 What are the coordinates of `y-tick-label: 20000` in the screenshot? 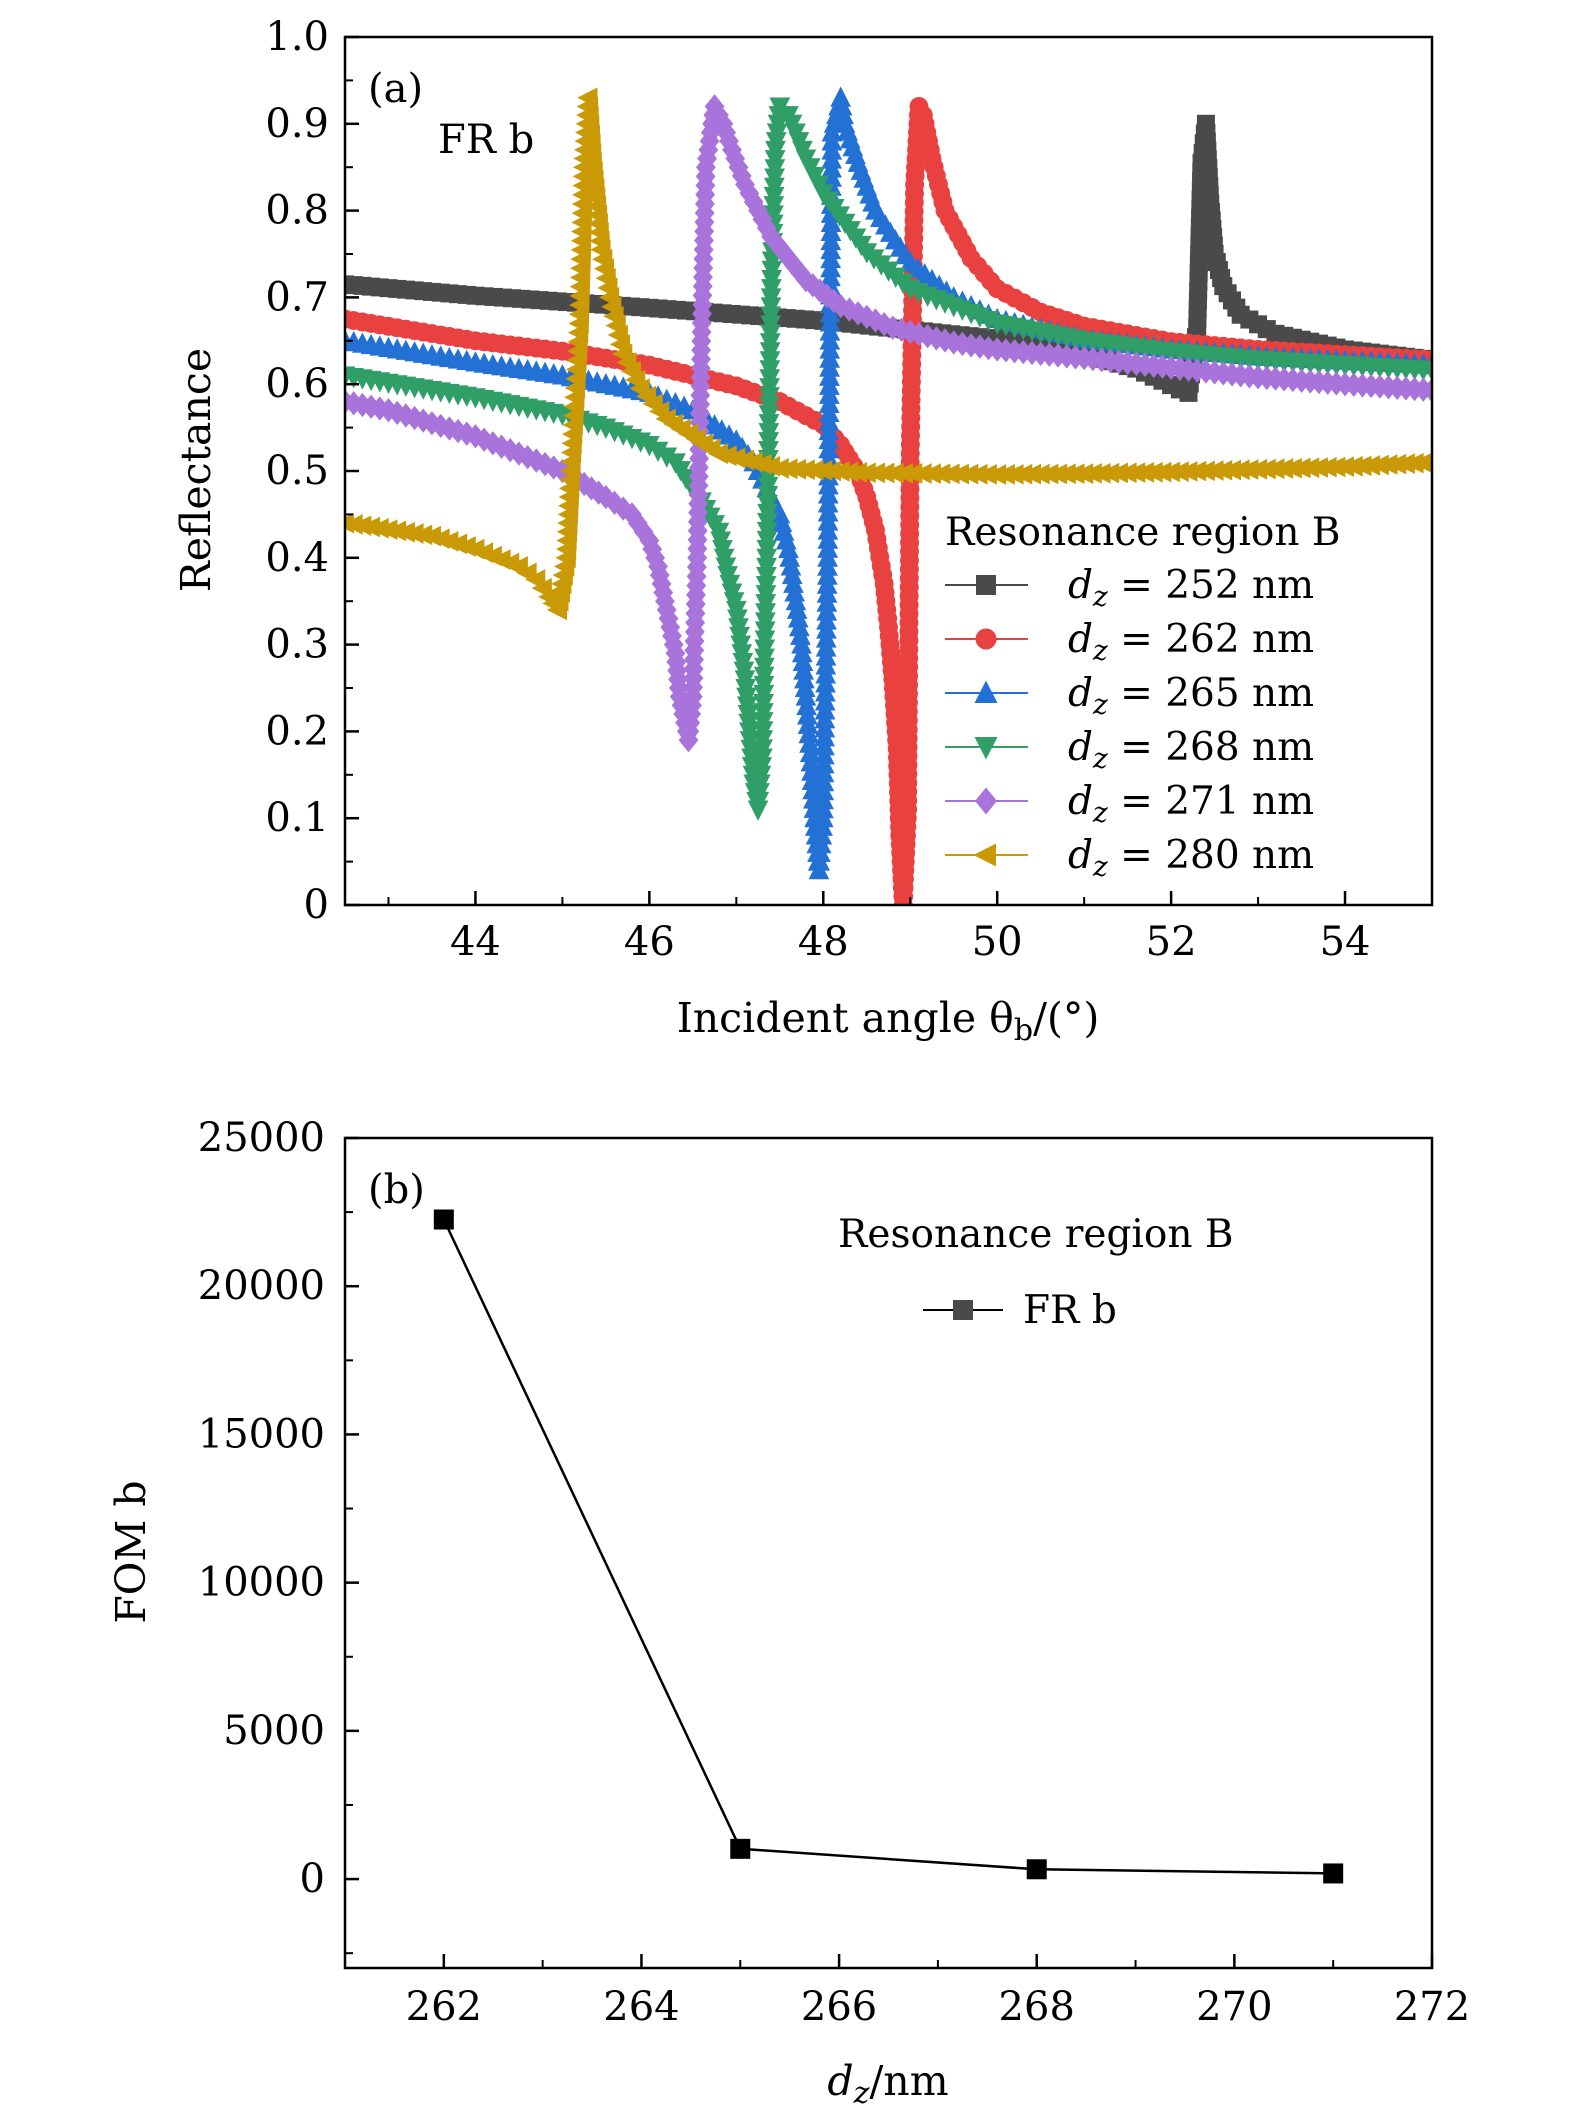 It's located at (261, 1286).